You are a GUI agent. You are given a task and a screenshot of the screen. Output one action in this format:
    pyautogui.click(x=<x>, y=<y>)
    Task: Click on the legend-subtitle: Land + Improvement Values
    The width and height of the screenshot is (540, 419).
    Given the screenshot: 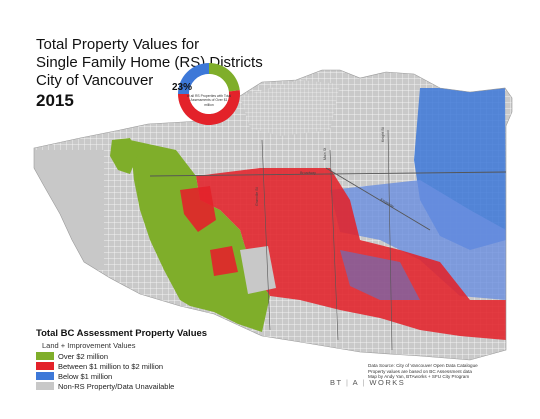 What is the action you would take?
    pyautogui.click(x=89, y=345)
    